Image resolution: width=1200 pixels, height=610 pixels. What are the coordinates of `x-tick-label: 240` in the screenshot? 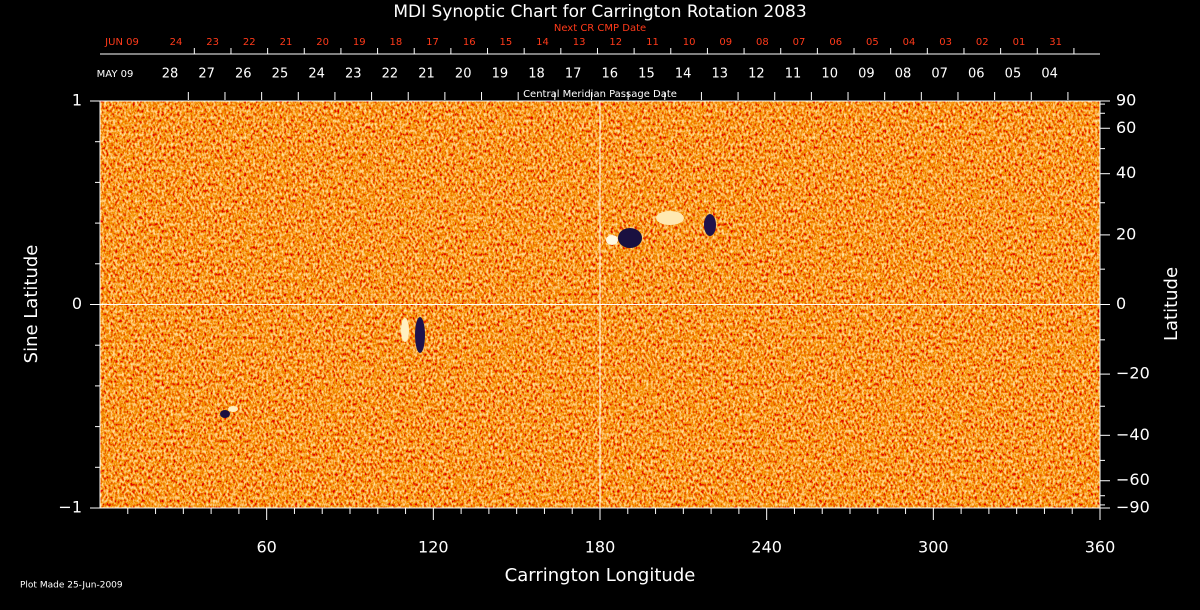 It's located at (766, 547).